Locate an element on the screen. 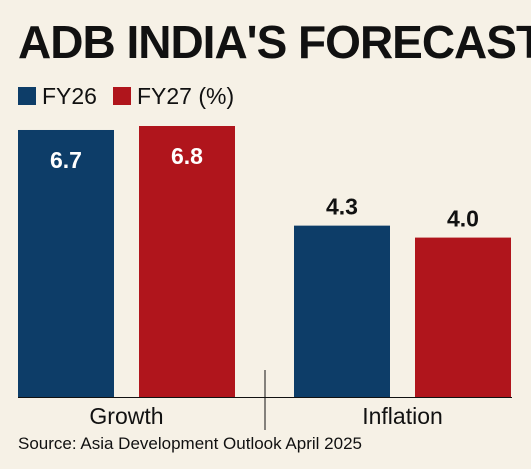 This screenshot has height=469, width=531. legend-item-fy26: FY26 is located at coordinates (57, 96).